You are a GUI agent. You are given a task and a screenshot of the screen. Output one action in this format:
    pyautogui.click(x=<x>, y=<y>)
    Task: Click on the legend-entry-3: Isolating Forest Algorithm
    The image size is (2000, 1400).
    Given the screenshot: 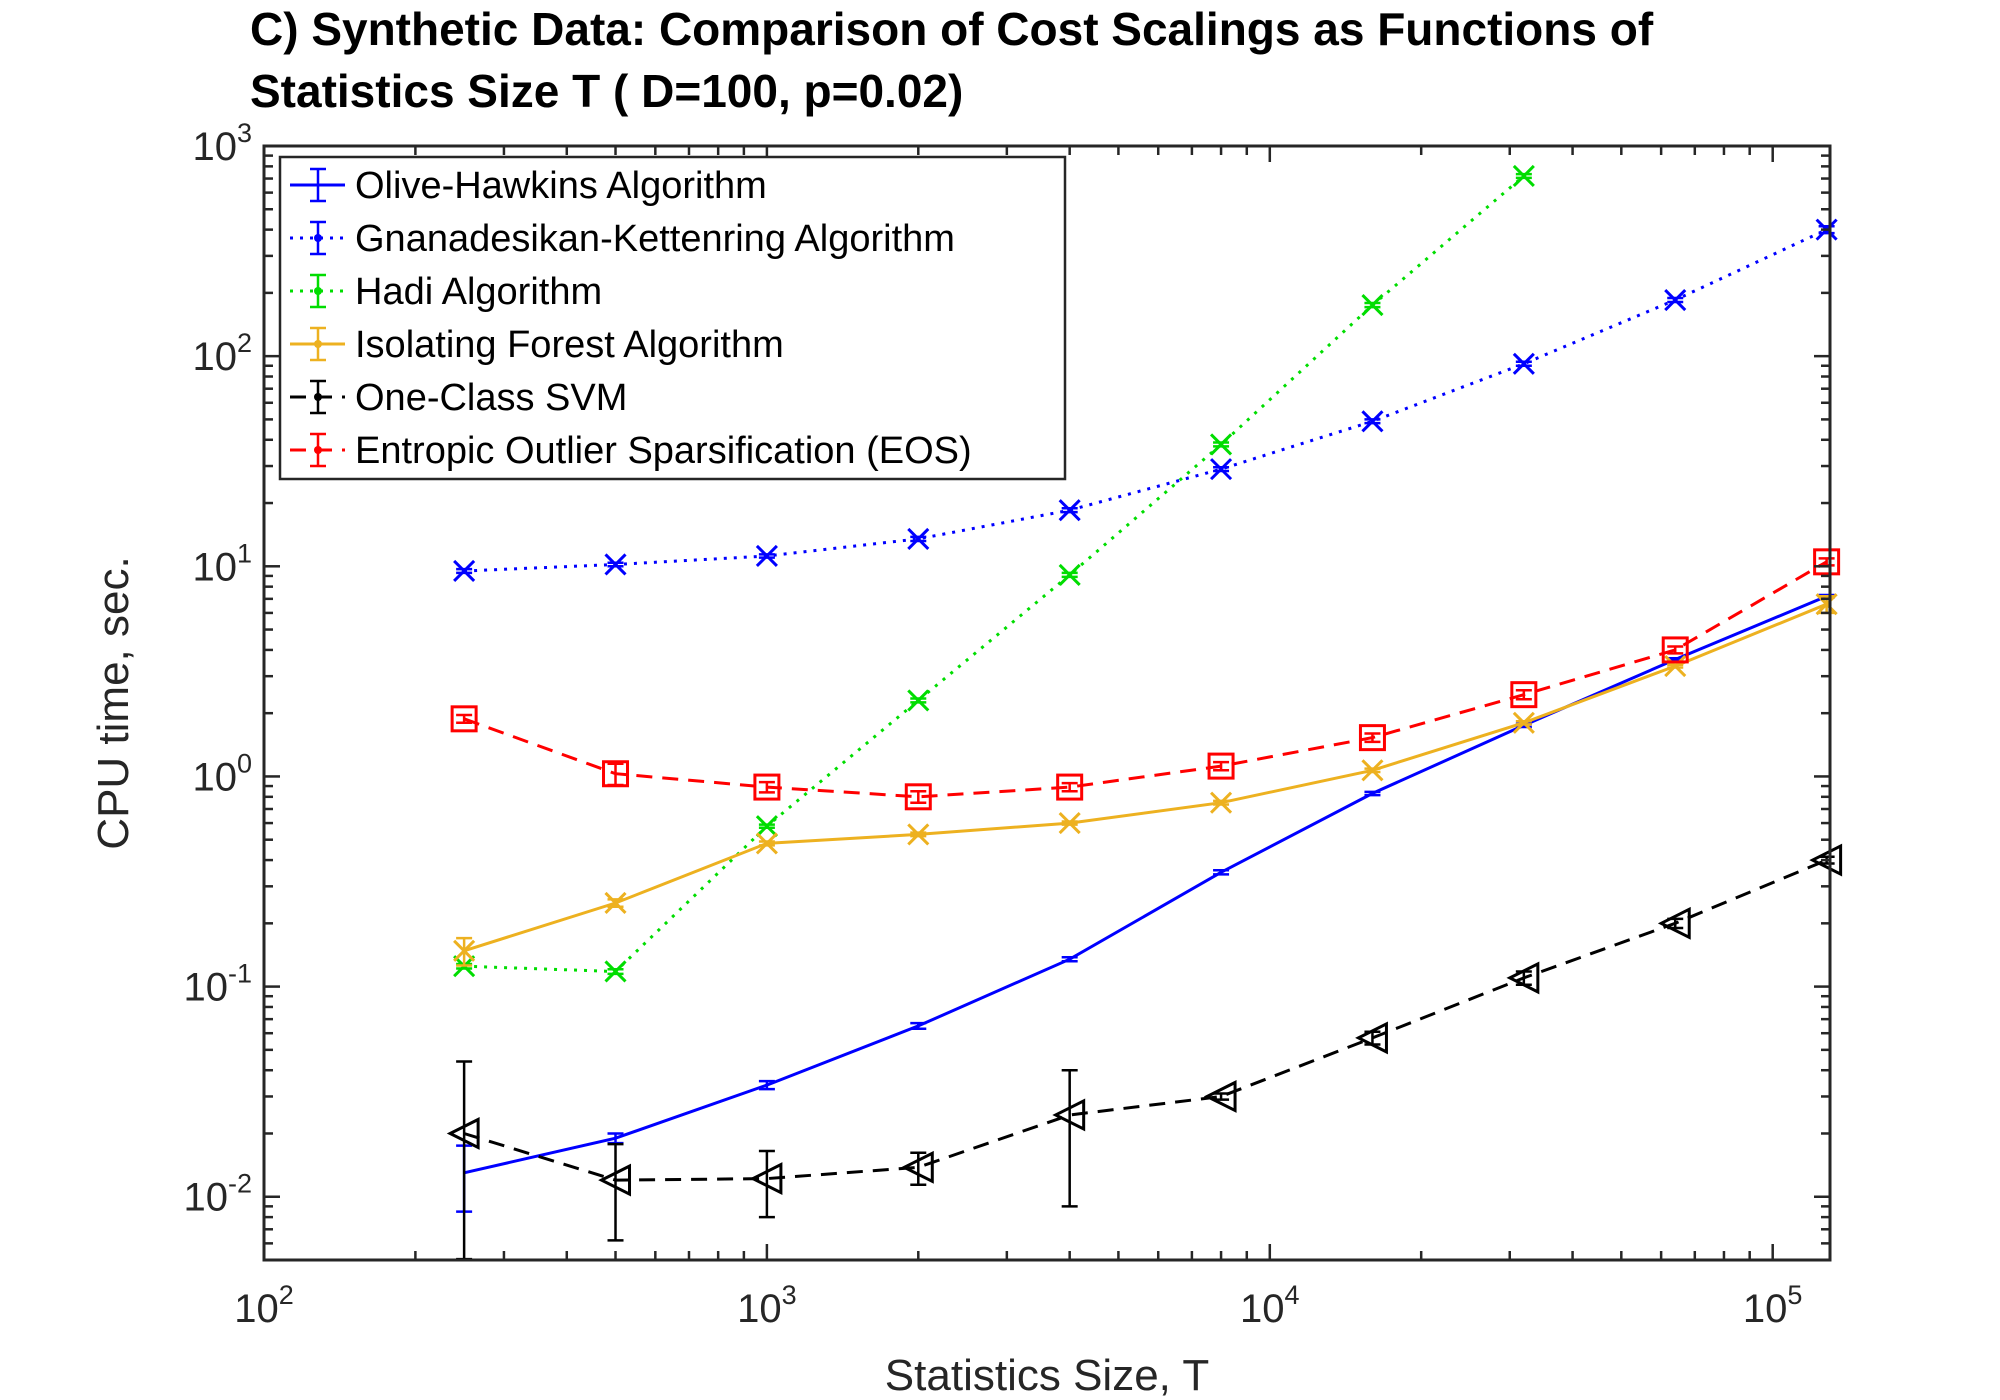 What is the action you would take?
    pyautogui.click(x=537, y=345)
    